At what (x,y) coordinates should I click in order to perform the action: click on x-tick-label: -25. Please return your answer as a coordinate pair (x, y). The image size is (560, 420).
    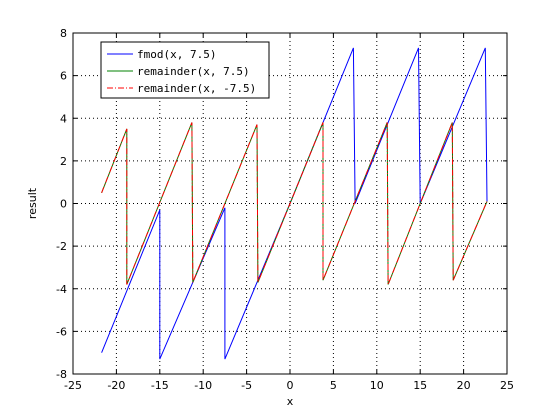
    Looking at the image, I should click on (73, 385).